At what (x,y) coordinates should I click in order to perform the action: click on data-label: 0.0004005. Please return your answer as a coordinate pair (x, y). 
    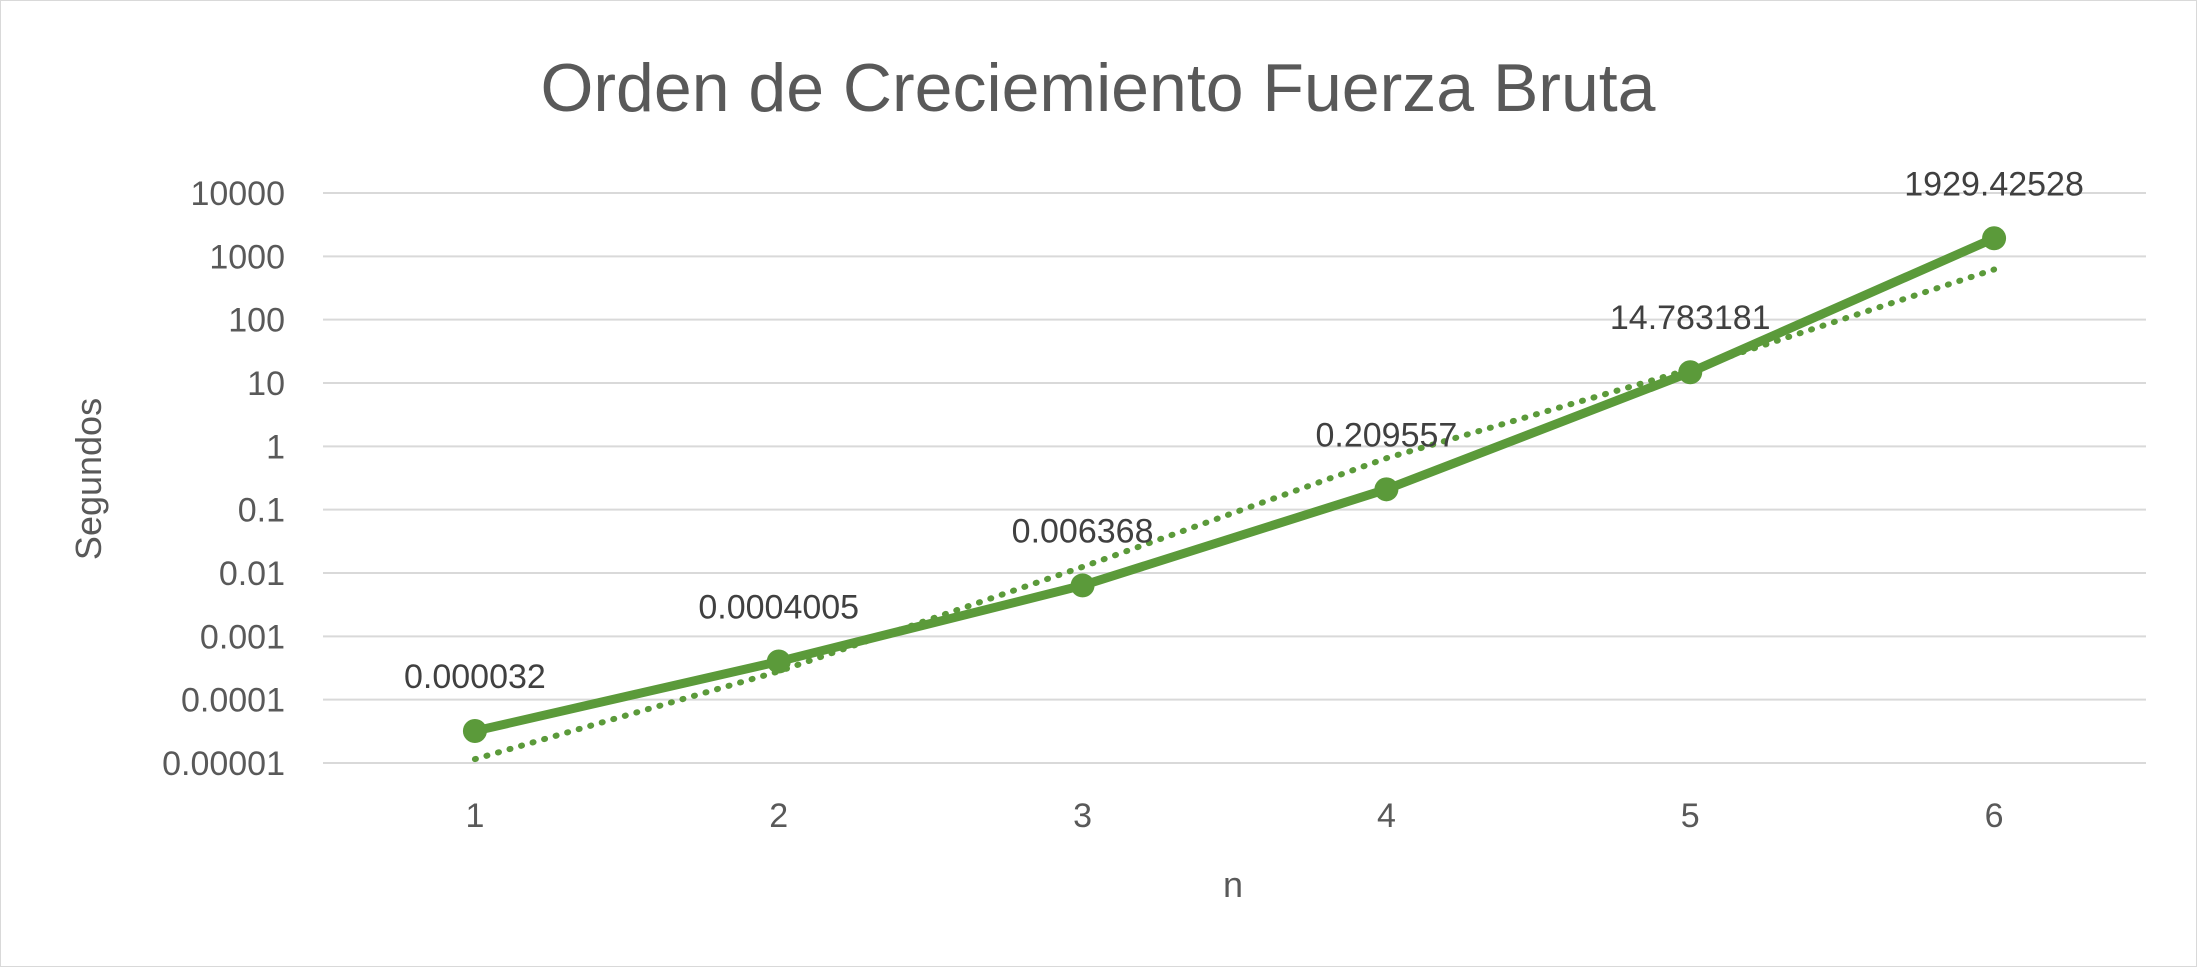
    Looking at the image, I should click on (778, 608).